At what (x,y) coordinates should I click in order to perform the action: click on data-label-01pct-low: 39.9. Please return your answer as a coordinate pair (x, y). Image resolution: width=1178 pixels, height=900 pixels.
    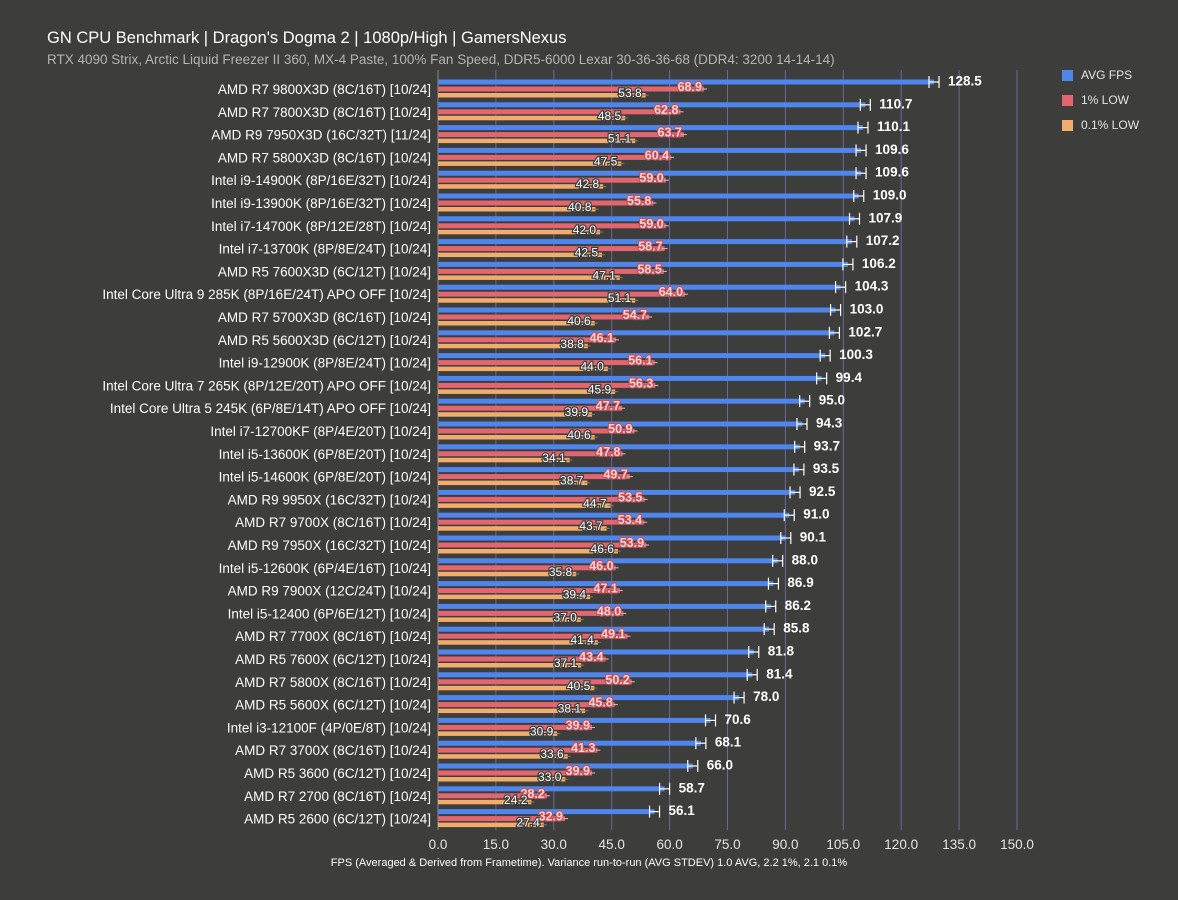
    Looking at the image, I should click on (577, 412).